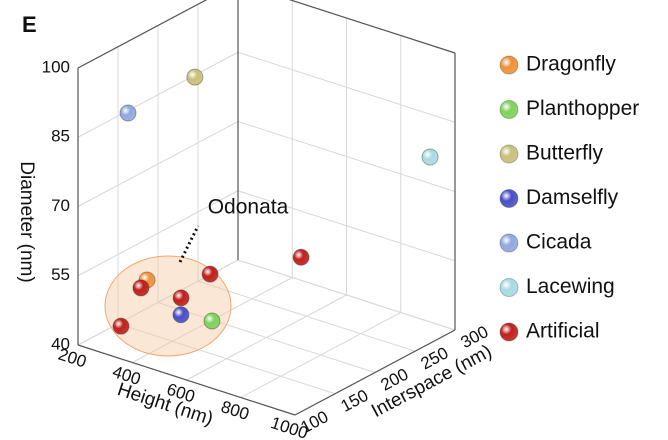  I want to click on annotation-pointer, so click(189, 244).